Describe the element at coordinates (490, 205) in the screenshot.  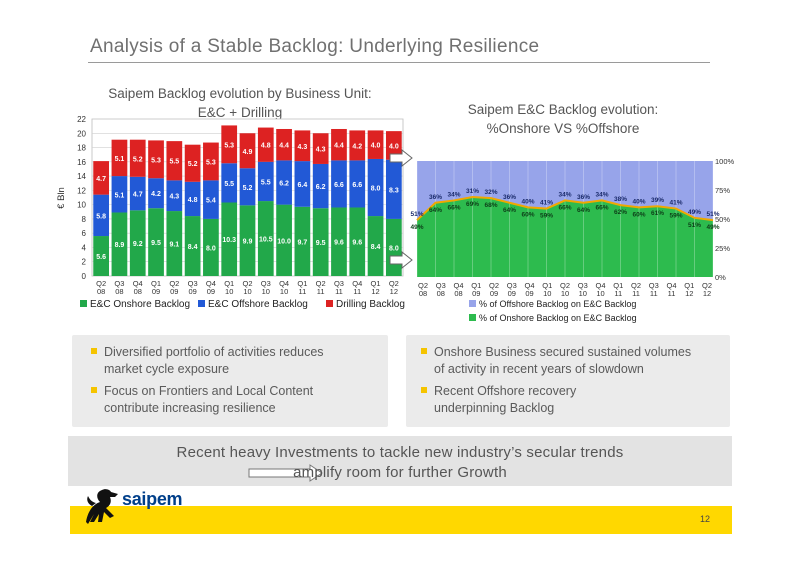
I see `onshore-data-label: 68%` at that location.